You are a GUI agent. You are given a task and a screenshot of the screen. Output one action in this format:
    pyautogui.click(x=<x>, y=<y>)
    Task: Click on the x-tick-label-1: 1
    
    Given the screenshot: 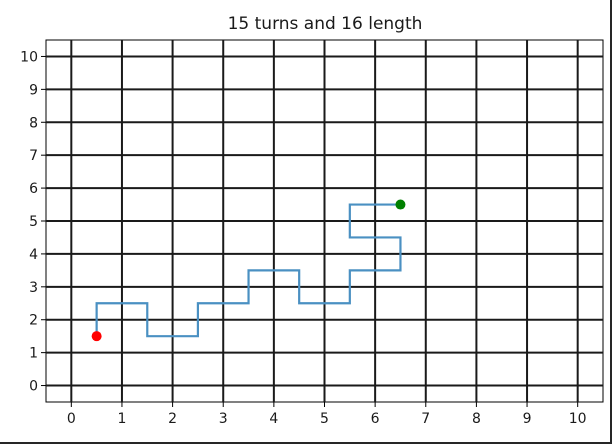 What is the action you would take?
    pyautogui.click(x=121, y=419)
    